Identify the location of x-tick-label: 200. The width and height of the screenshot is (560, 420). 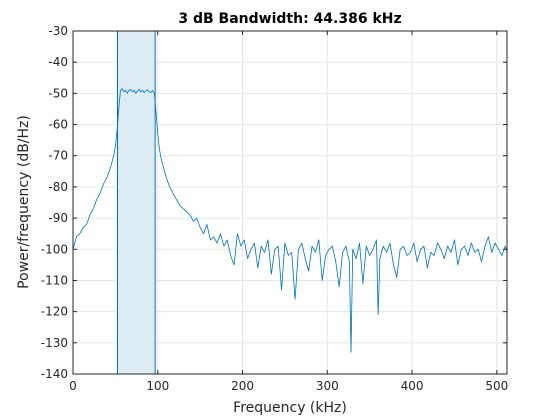
(242, 386).